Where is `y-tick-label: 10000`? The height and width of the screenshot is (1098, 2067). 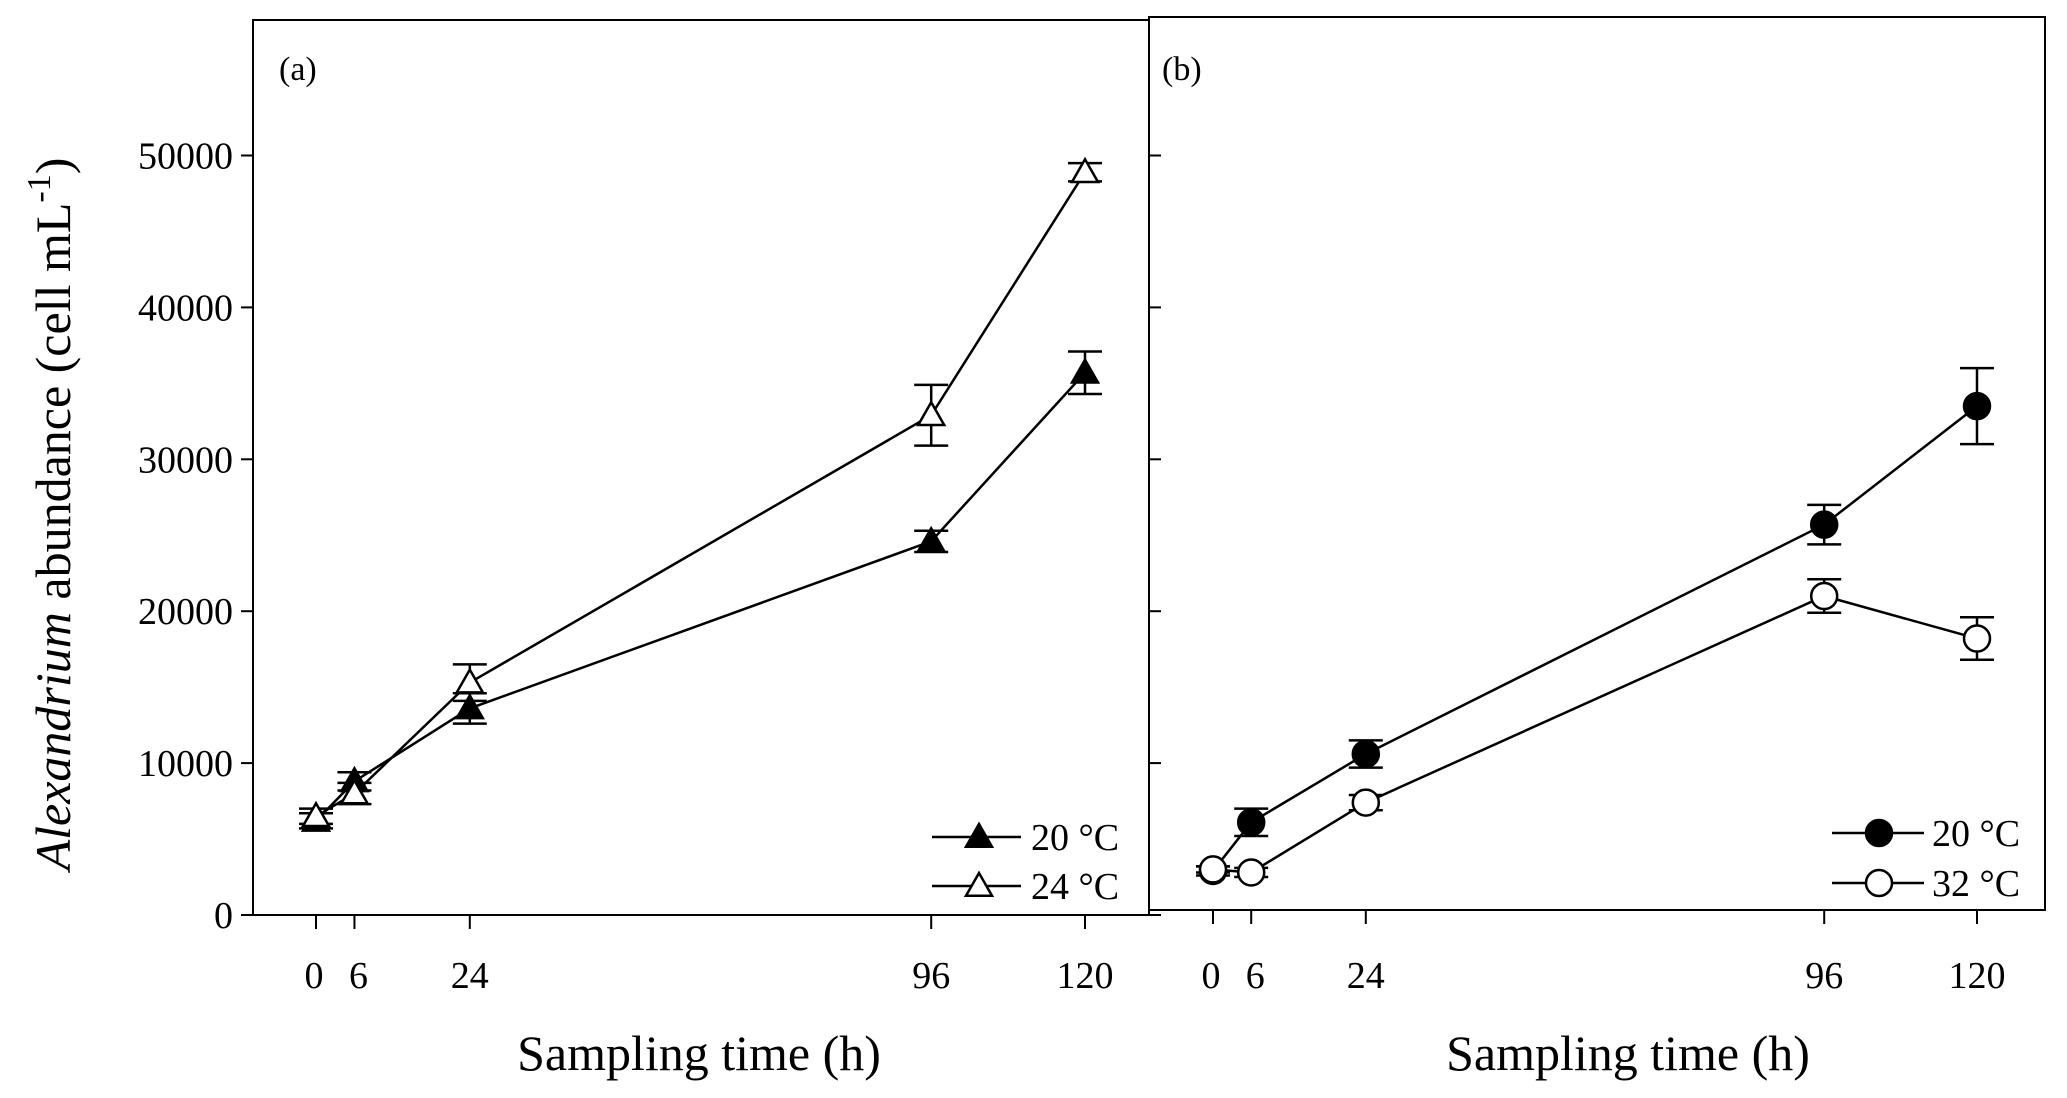 y-tick-label: 10000 is located at coordinates (185, 764).